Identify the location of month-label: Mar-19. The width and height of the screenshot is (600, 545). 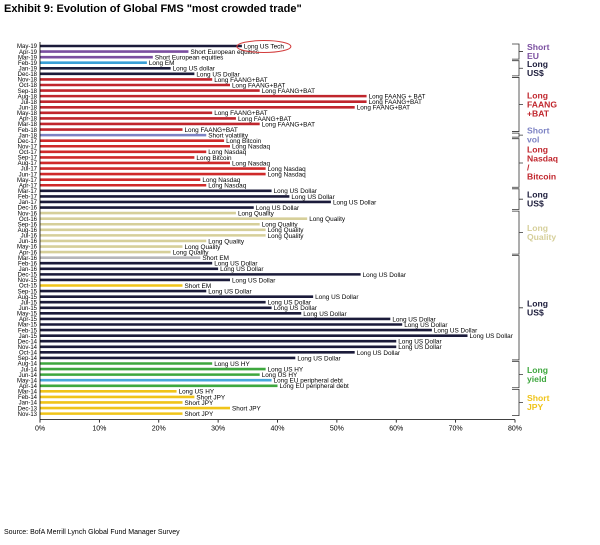
(28, 58).